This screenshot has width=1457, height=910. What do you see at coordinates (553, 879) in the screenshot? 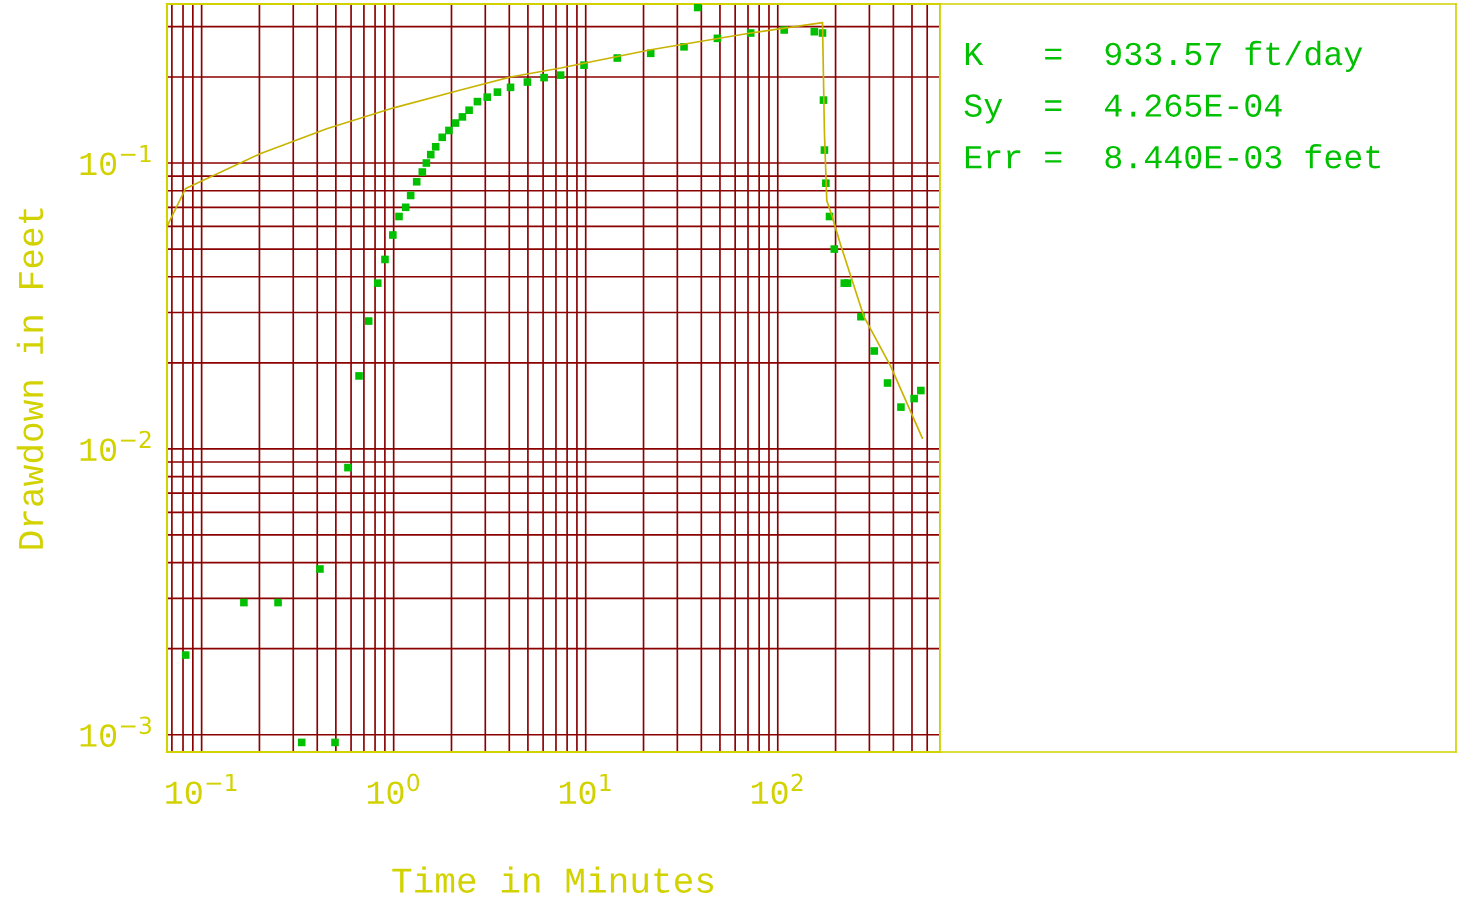
I see `x-axis-title: Time in Minutes` at bounding box center [553, 879].